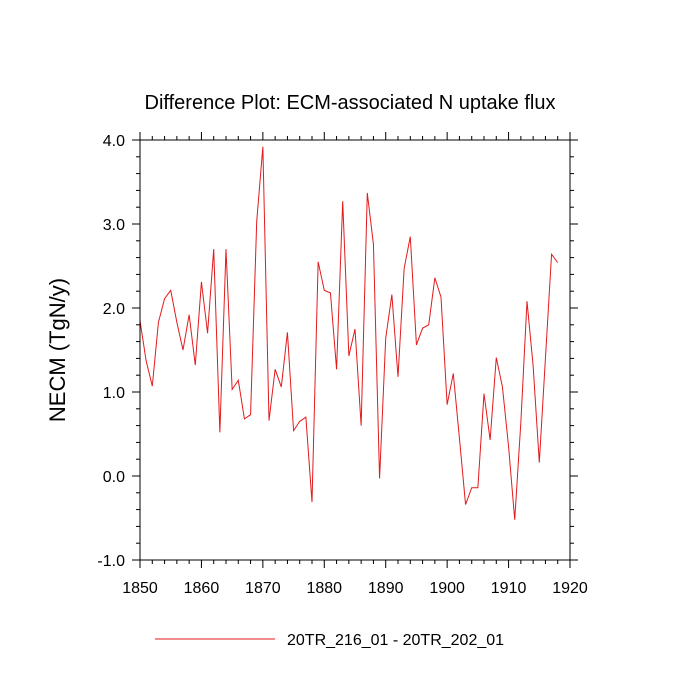 The image size is (700, 700). Describe the element at coordinates (140, 588) in the screenshot. I see `x-tick-label: 1850` at that location.